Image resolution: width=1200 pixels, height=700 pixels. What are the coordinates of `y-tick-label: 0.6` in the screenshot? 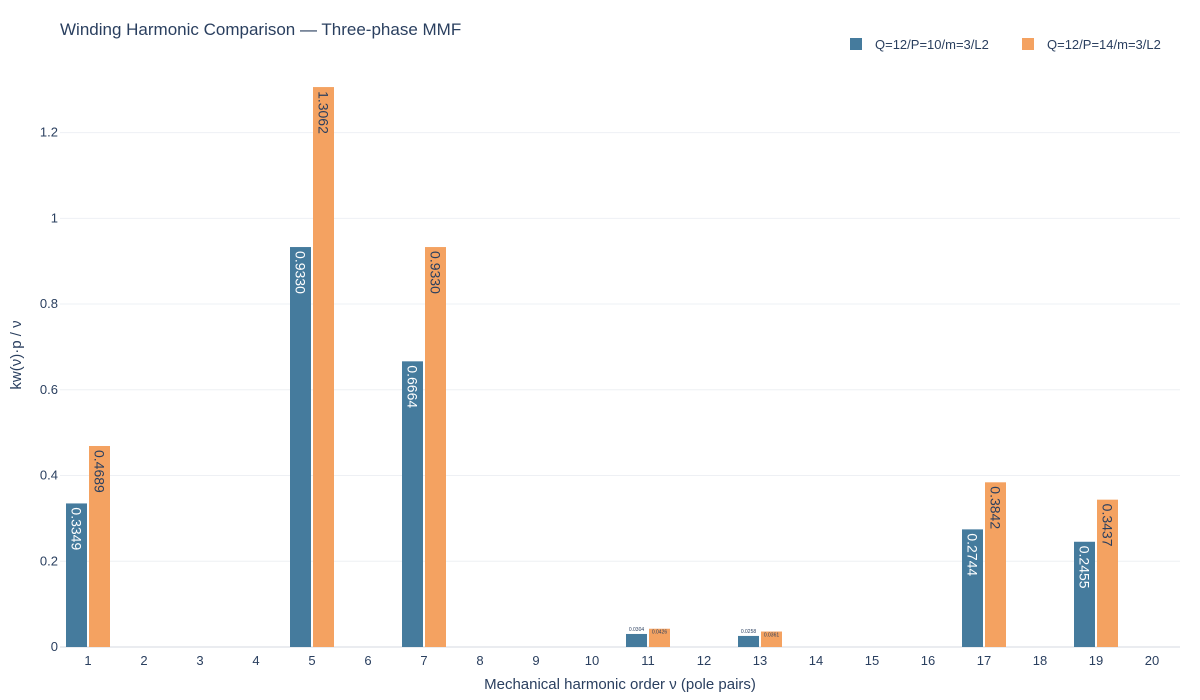 It's located at (49, 389).